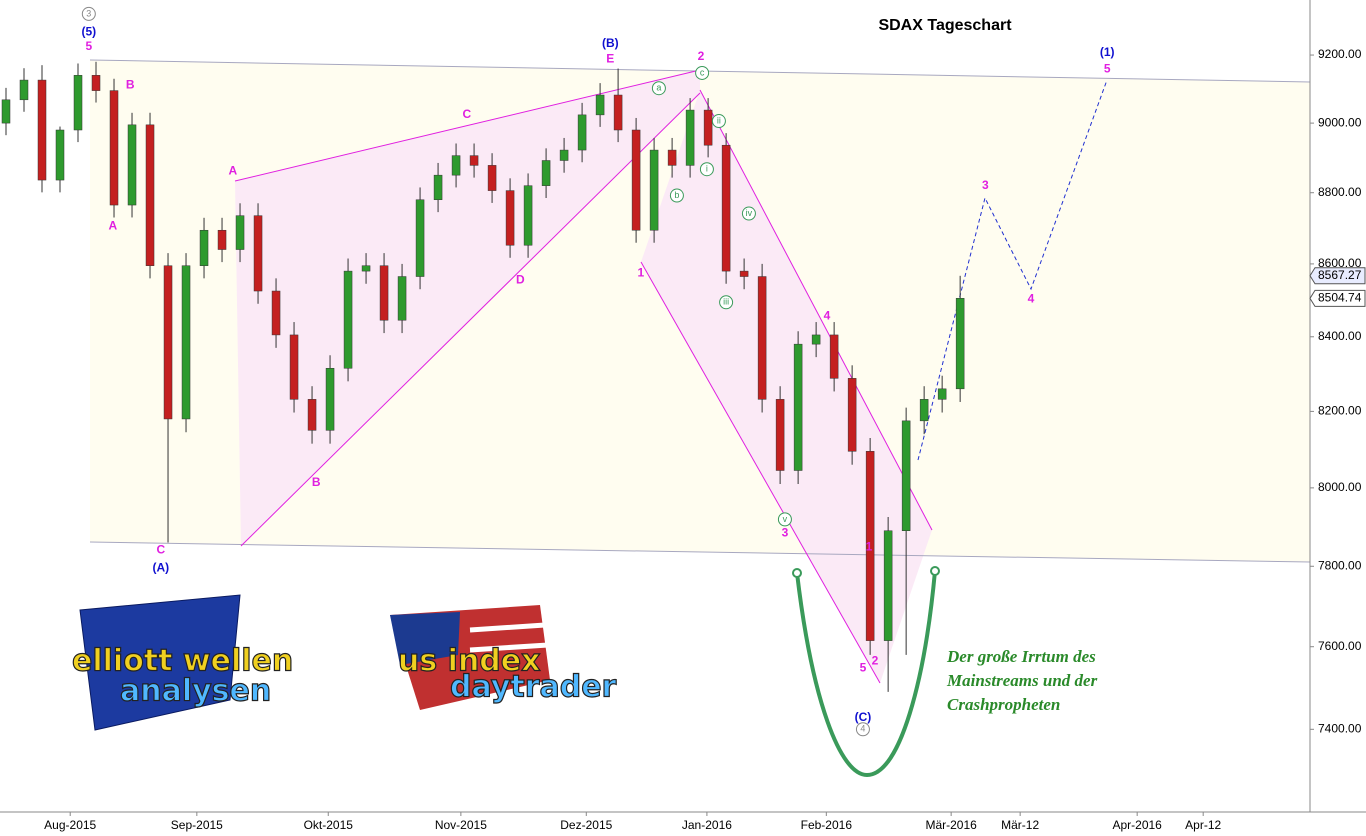  What do you see at coordinates (951, 825) in the screenshot?
I see `x-tick-label: Mär-2016` at bounding box center [951, 825].